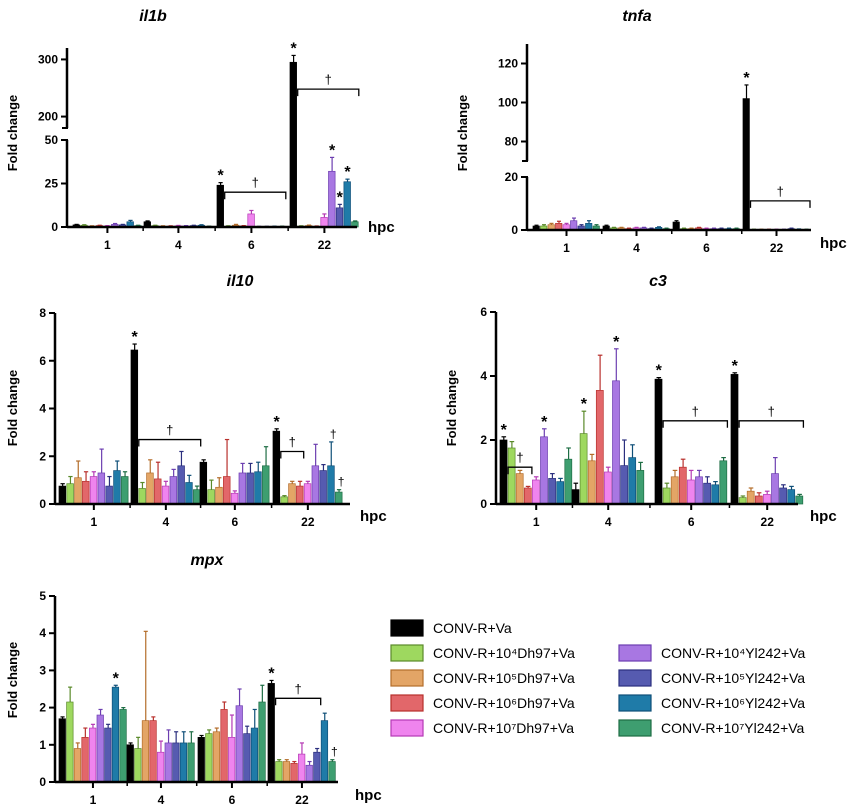  What do you see at coordinates (42, 708) in the screenshot?
I see `y-tick-label: 2` at bounding box center [42, 708].